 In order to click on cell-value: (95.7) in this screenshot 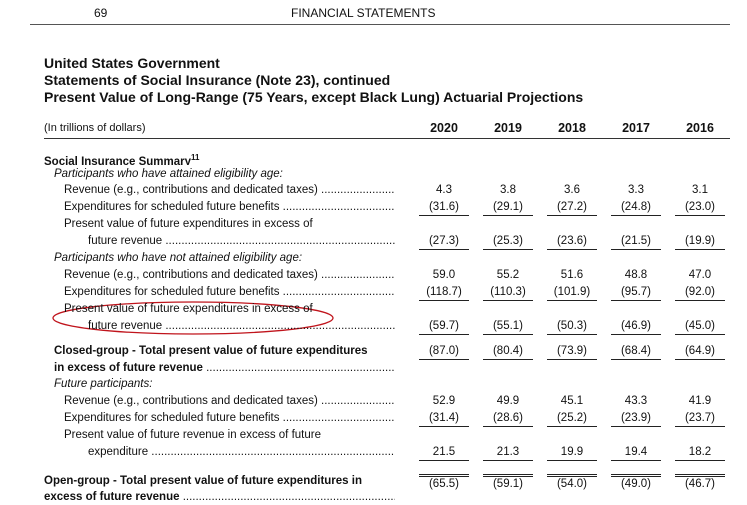, I will do `click(636, 293)`.